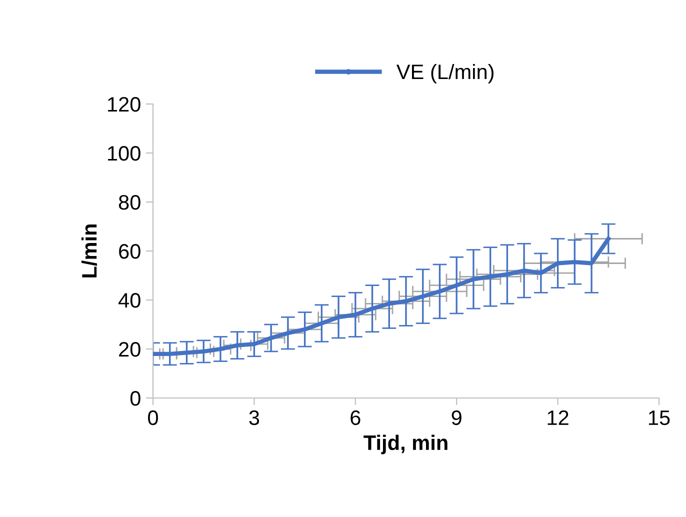  I want to click on x-tick-label: 15, so click(659, 418).